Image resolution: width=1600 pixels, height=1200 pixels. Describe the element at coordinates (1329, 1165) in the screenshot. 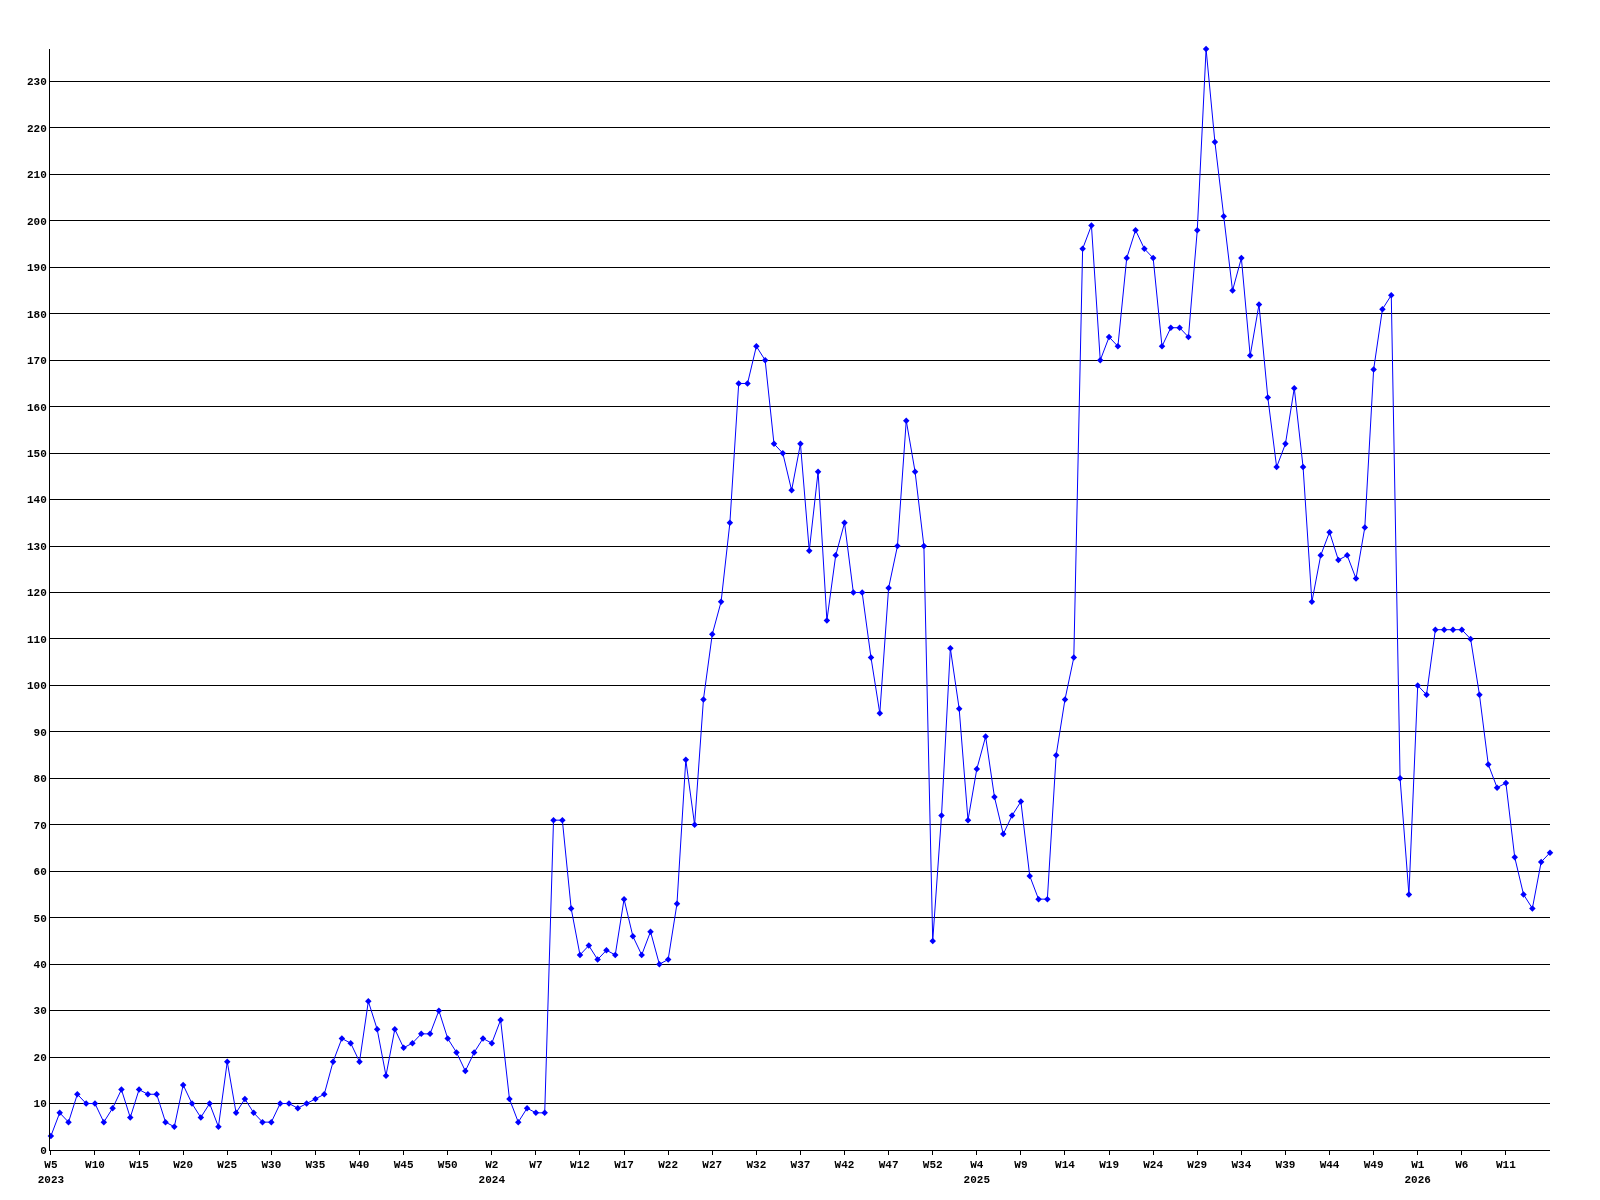

I see `x-tick-label: W44` at that location.